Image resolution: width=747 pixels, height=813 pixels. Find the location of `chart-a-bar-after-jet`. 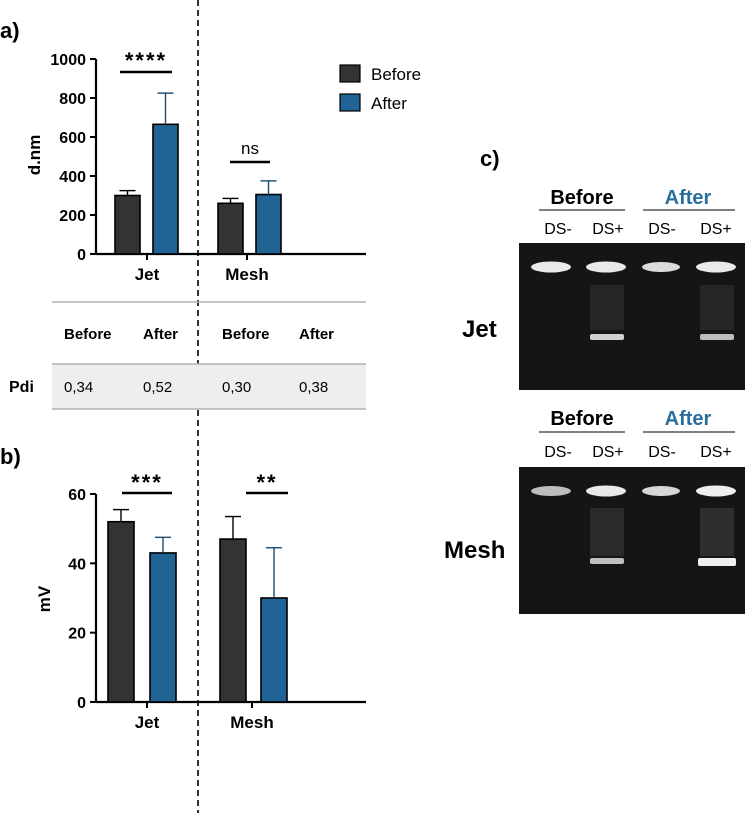

chart-a-bar-after-jet is located at coordinates (165, 189).